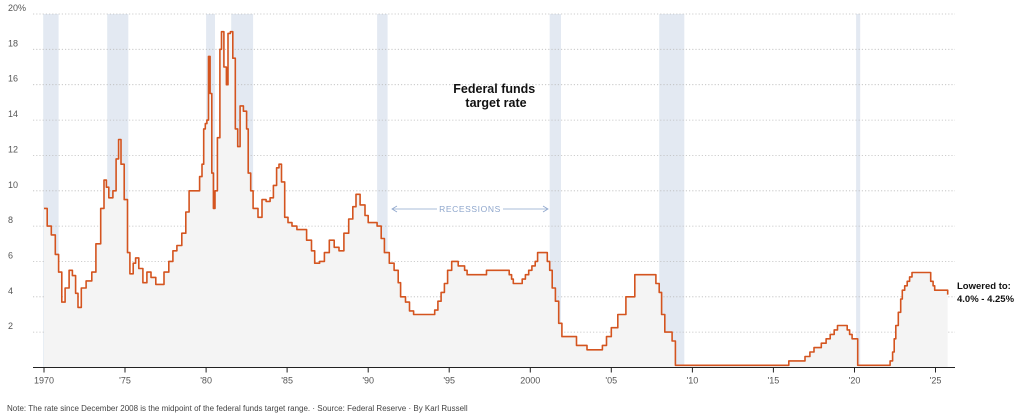 This screenshot has height=420, width=1024. I want to click on y-tick-label-20: 20%, so click(17, 8).